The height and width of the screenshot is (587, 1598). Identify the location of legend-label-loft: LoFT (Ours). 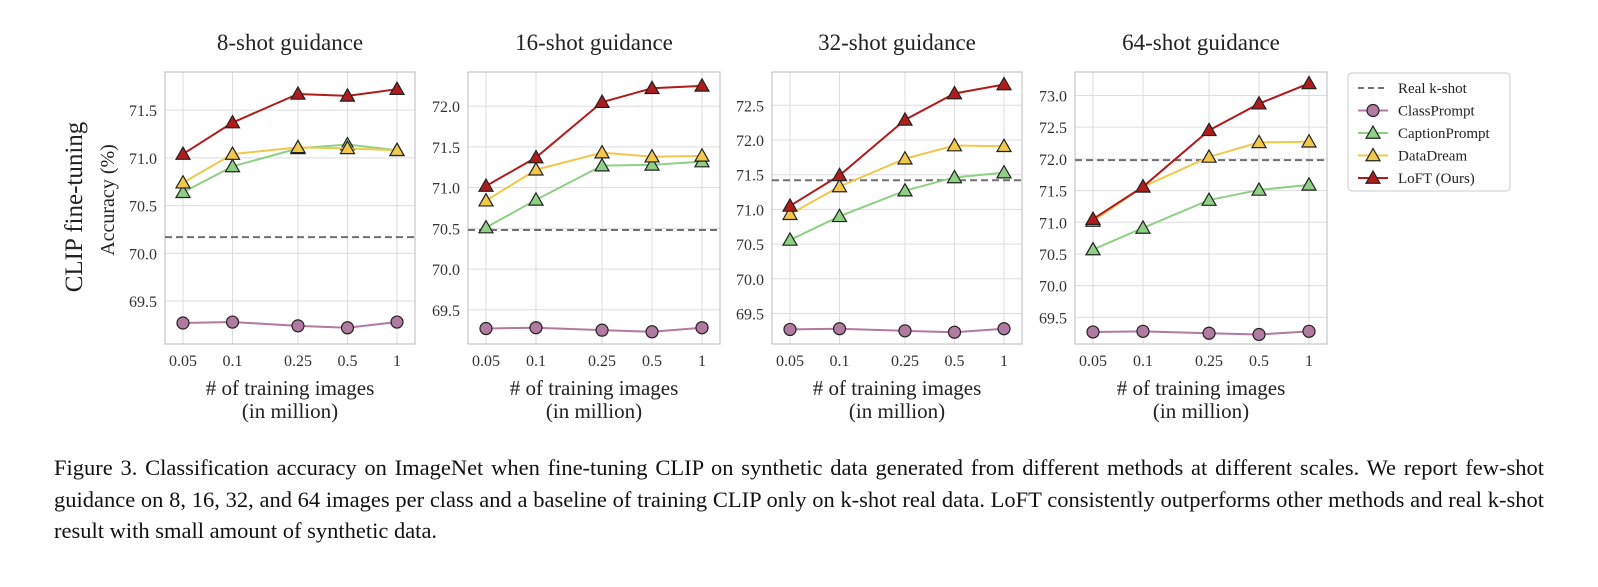
(1436, 179).